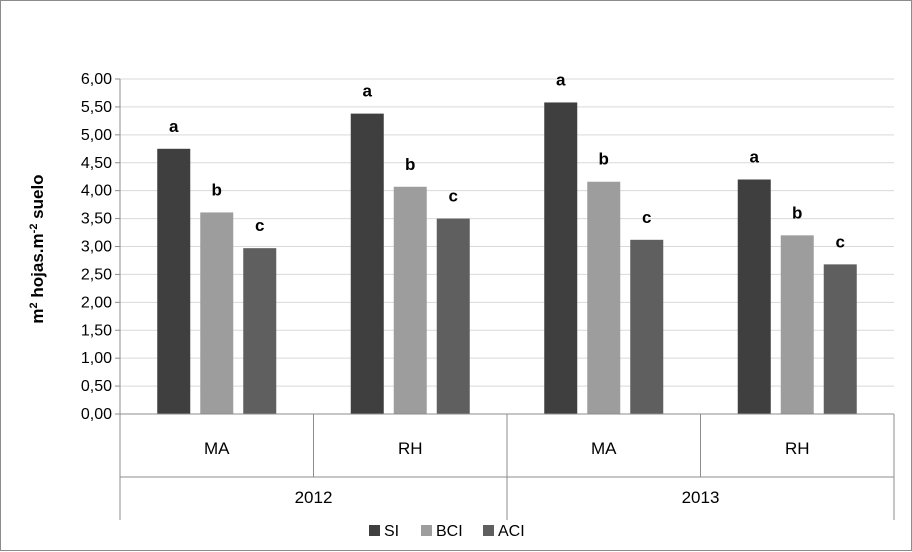 The width and height of the screenshot is (912, 552). Describe the element at coordinates (96, 163) in the screenshot. I see `y-tick-label: 4,50` at that location.